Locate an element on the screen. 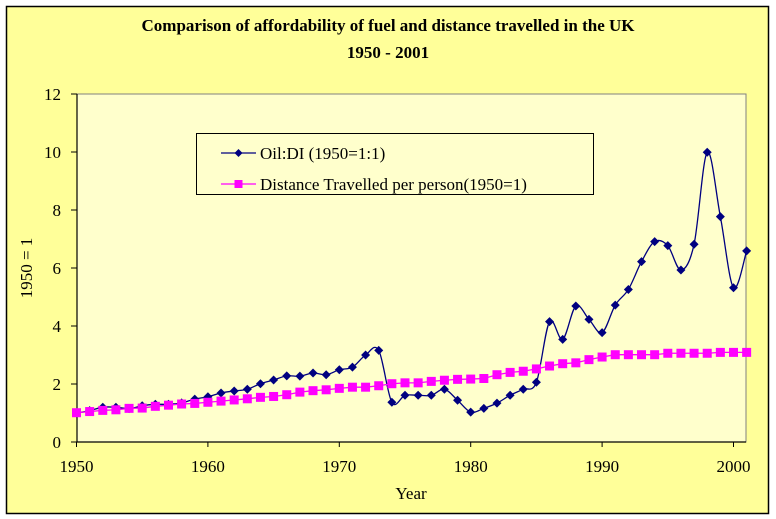  x-tick-label: 1990 is located at coordinates (602, 466).